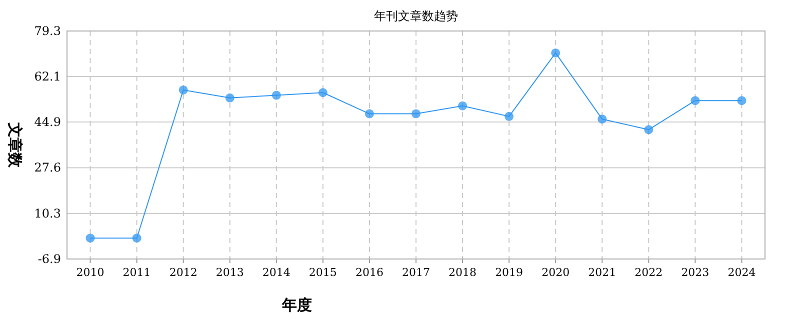 The height and width of the screenshot is (330, 790). Describe the element at coordinates (742, 272) in the screenshot. I see `x-tick-label: 2024` at that location.